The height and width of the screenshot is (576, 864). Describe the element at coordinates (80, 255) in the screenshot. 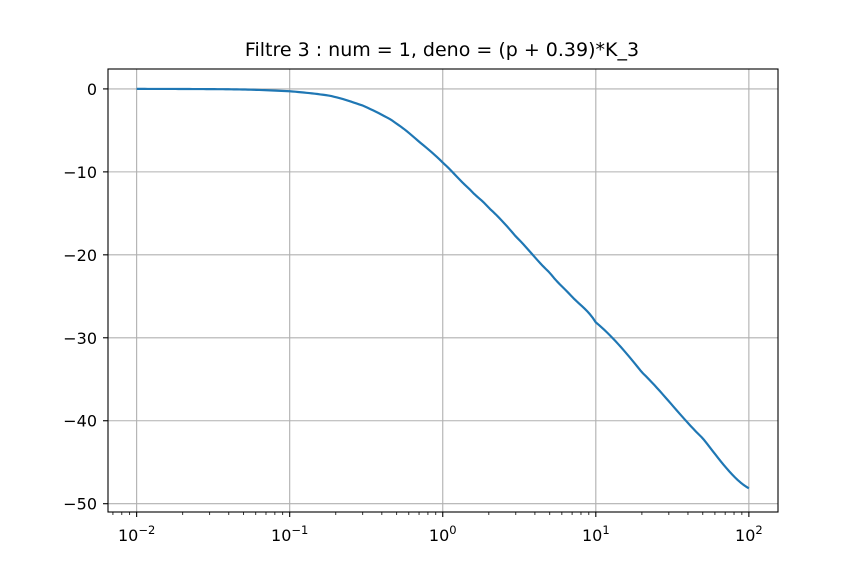

I see `y-tick-label: −20` at that location.